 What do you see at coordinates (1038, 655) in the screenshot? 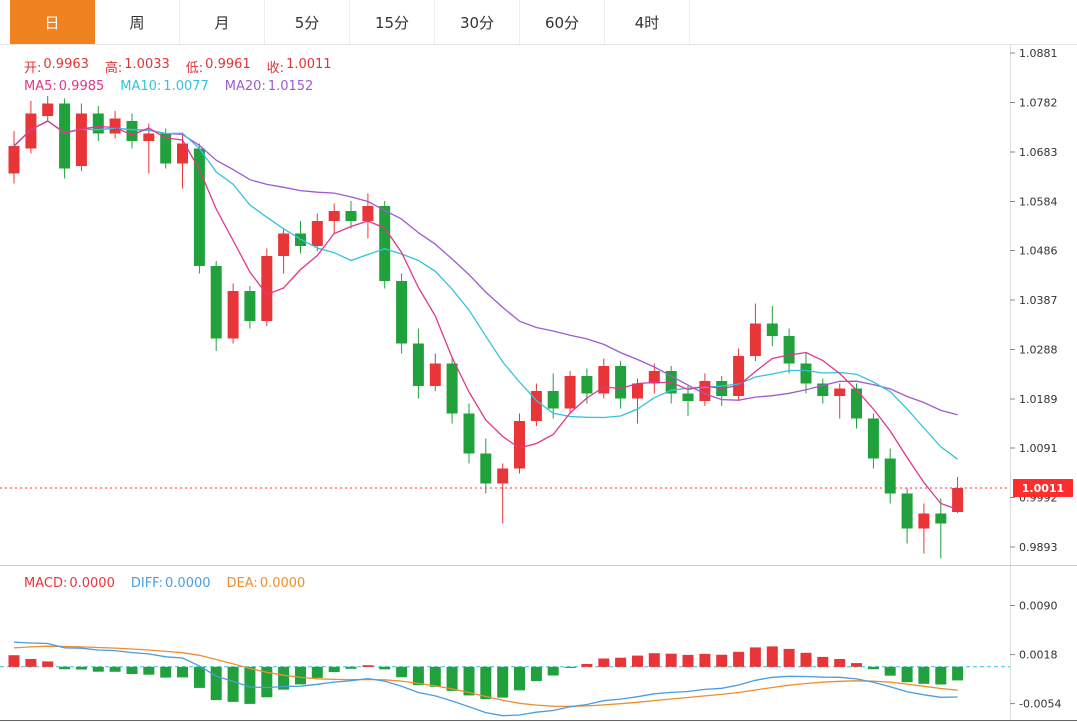
I see `macd-tick-label: 0.0018` at bounding box center [1038, 655].